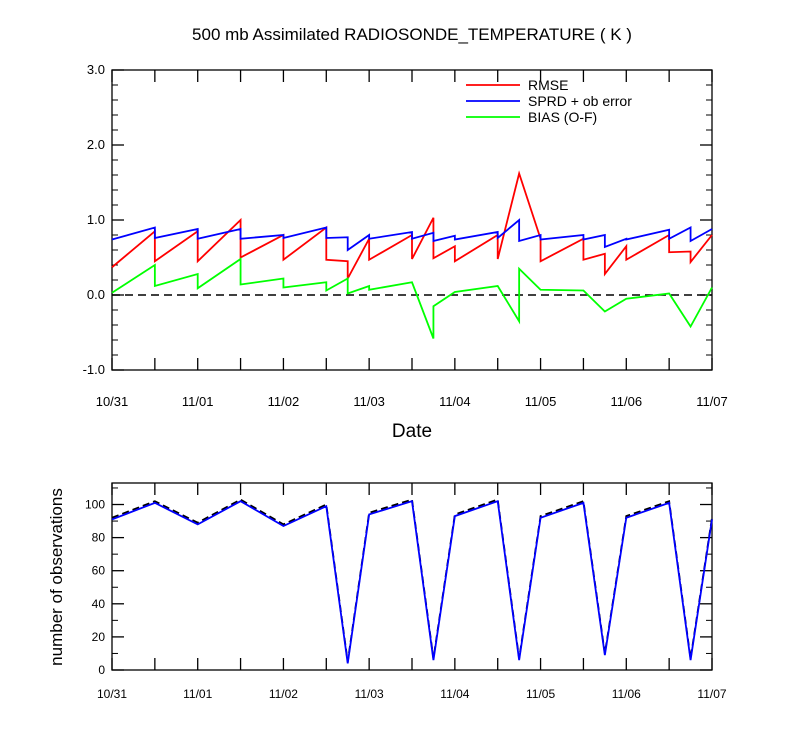 This screenshot has height=755, width=800. Describe the element at coordinates (412, 235) in the screenshot. I see `series-line-sprd-ob-error` at that location.